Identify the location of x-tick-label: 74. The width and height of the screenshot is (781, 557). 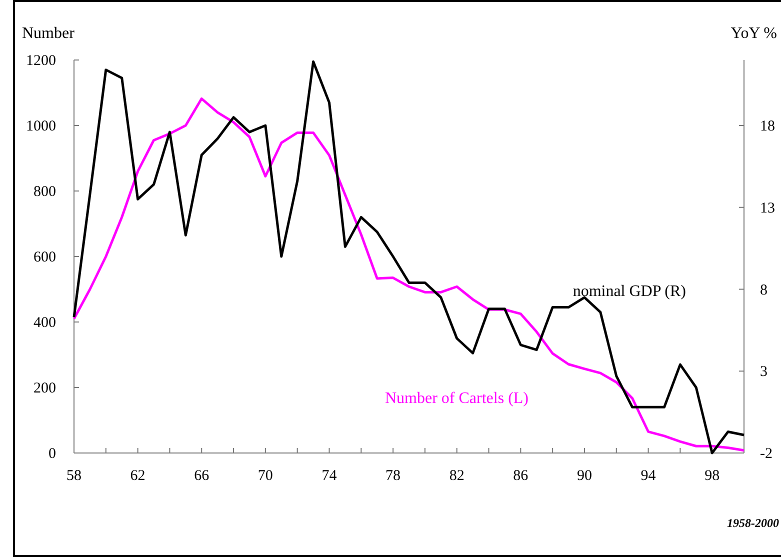
(330, 476).